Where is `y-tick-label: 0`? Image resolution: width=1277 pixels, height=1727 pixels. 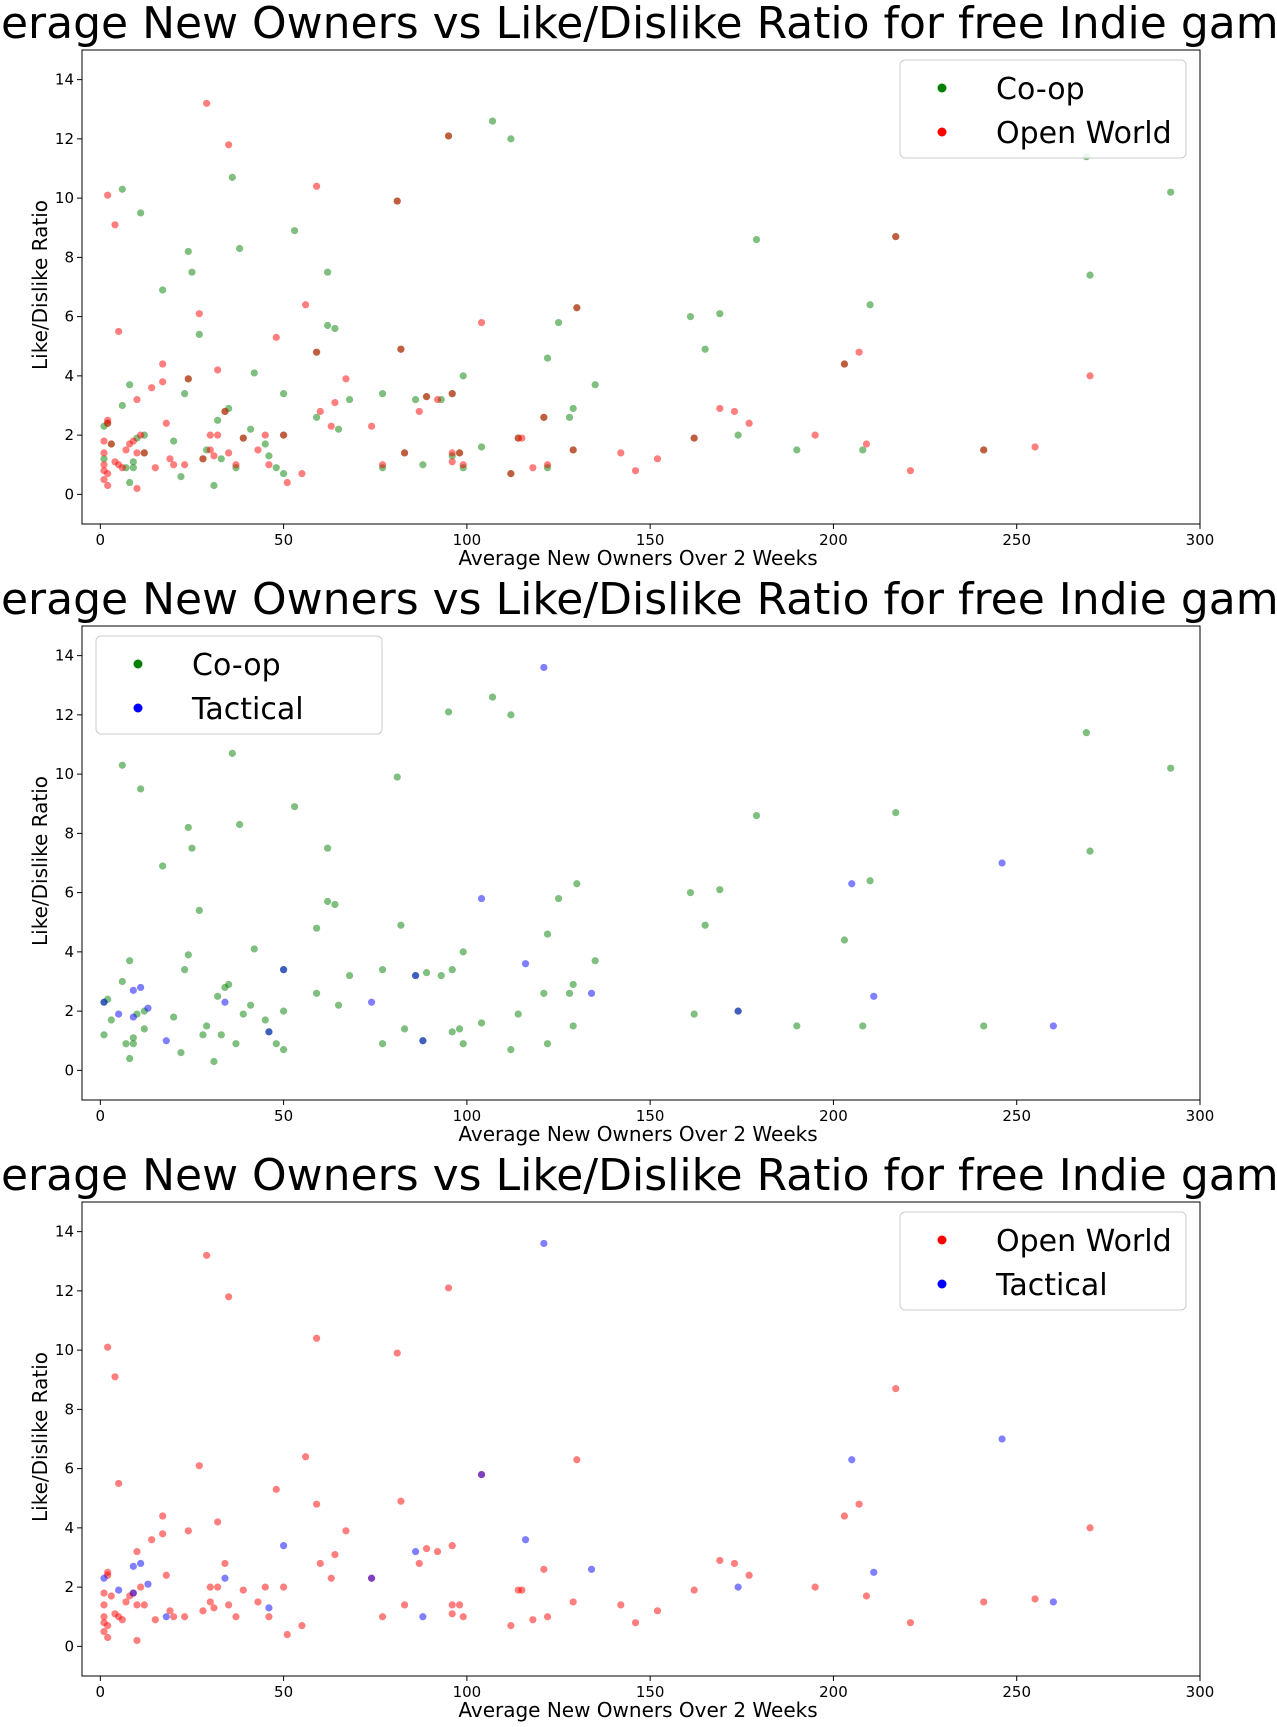 y-tick-label: 0 is located at coordinates (69, 1646).